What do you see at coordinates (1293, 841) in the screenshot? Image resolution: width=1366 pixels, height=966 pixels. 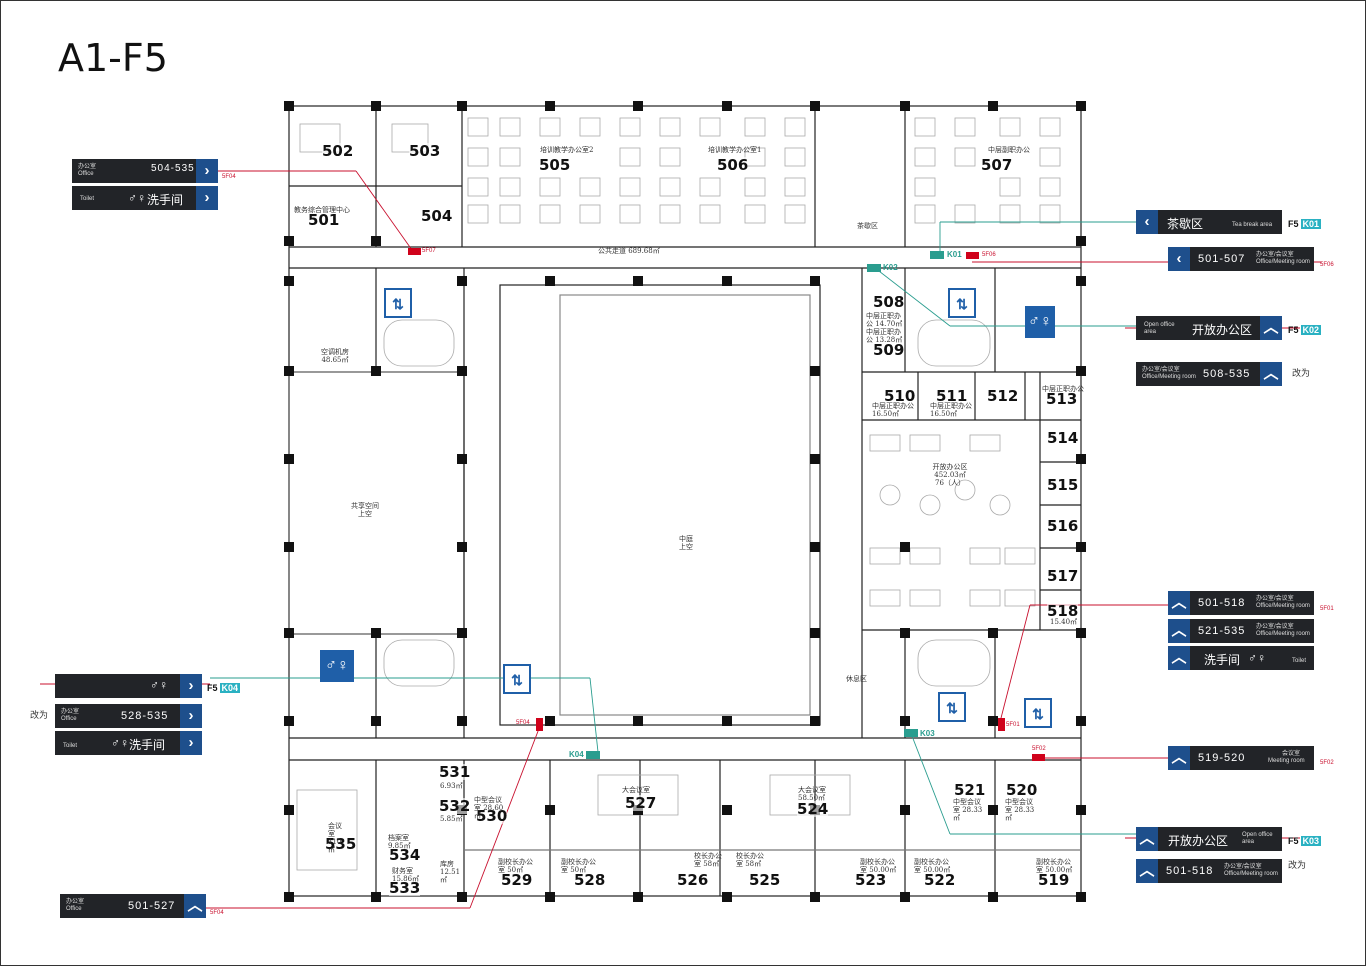 I see `f5-text: F5` at bounding box center [1293, 841].